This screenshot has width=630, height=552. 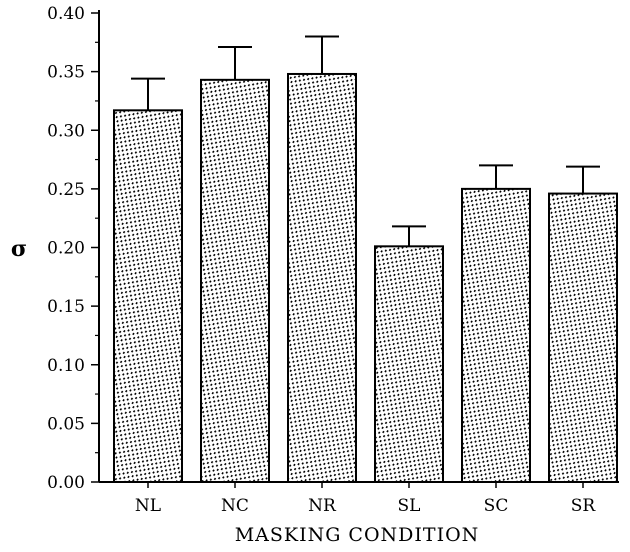 What do you see at coordinates (66, 366) in the screenshot?
I see `y-tick-label: 0.10` at bounding box center [66, 366].